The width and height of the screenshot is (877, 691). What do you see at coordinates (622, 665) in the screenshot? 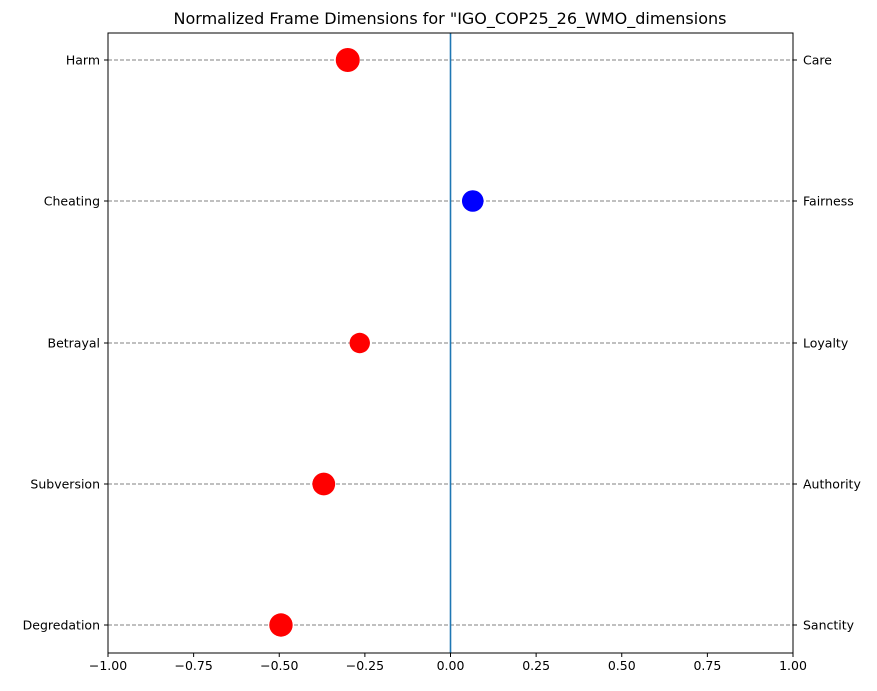
I see `x-tick-label: 0.50` at bounding box center [622, 665].